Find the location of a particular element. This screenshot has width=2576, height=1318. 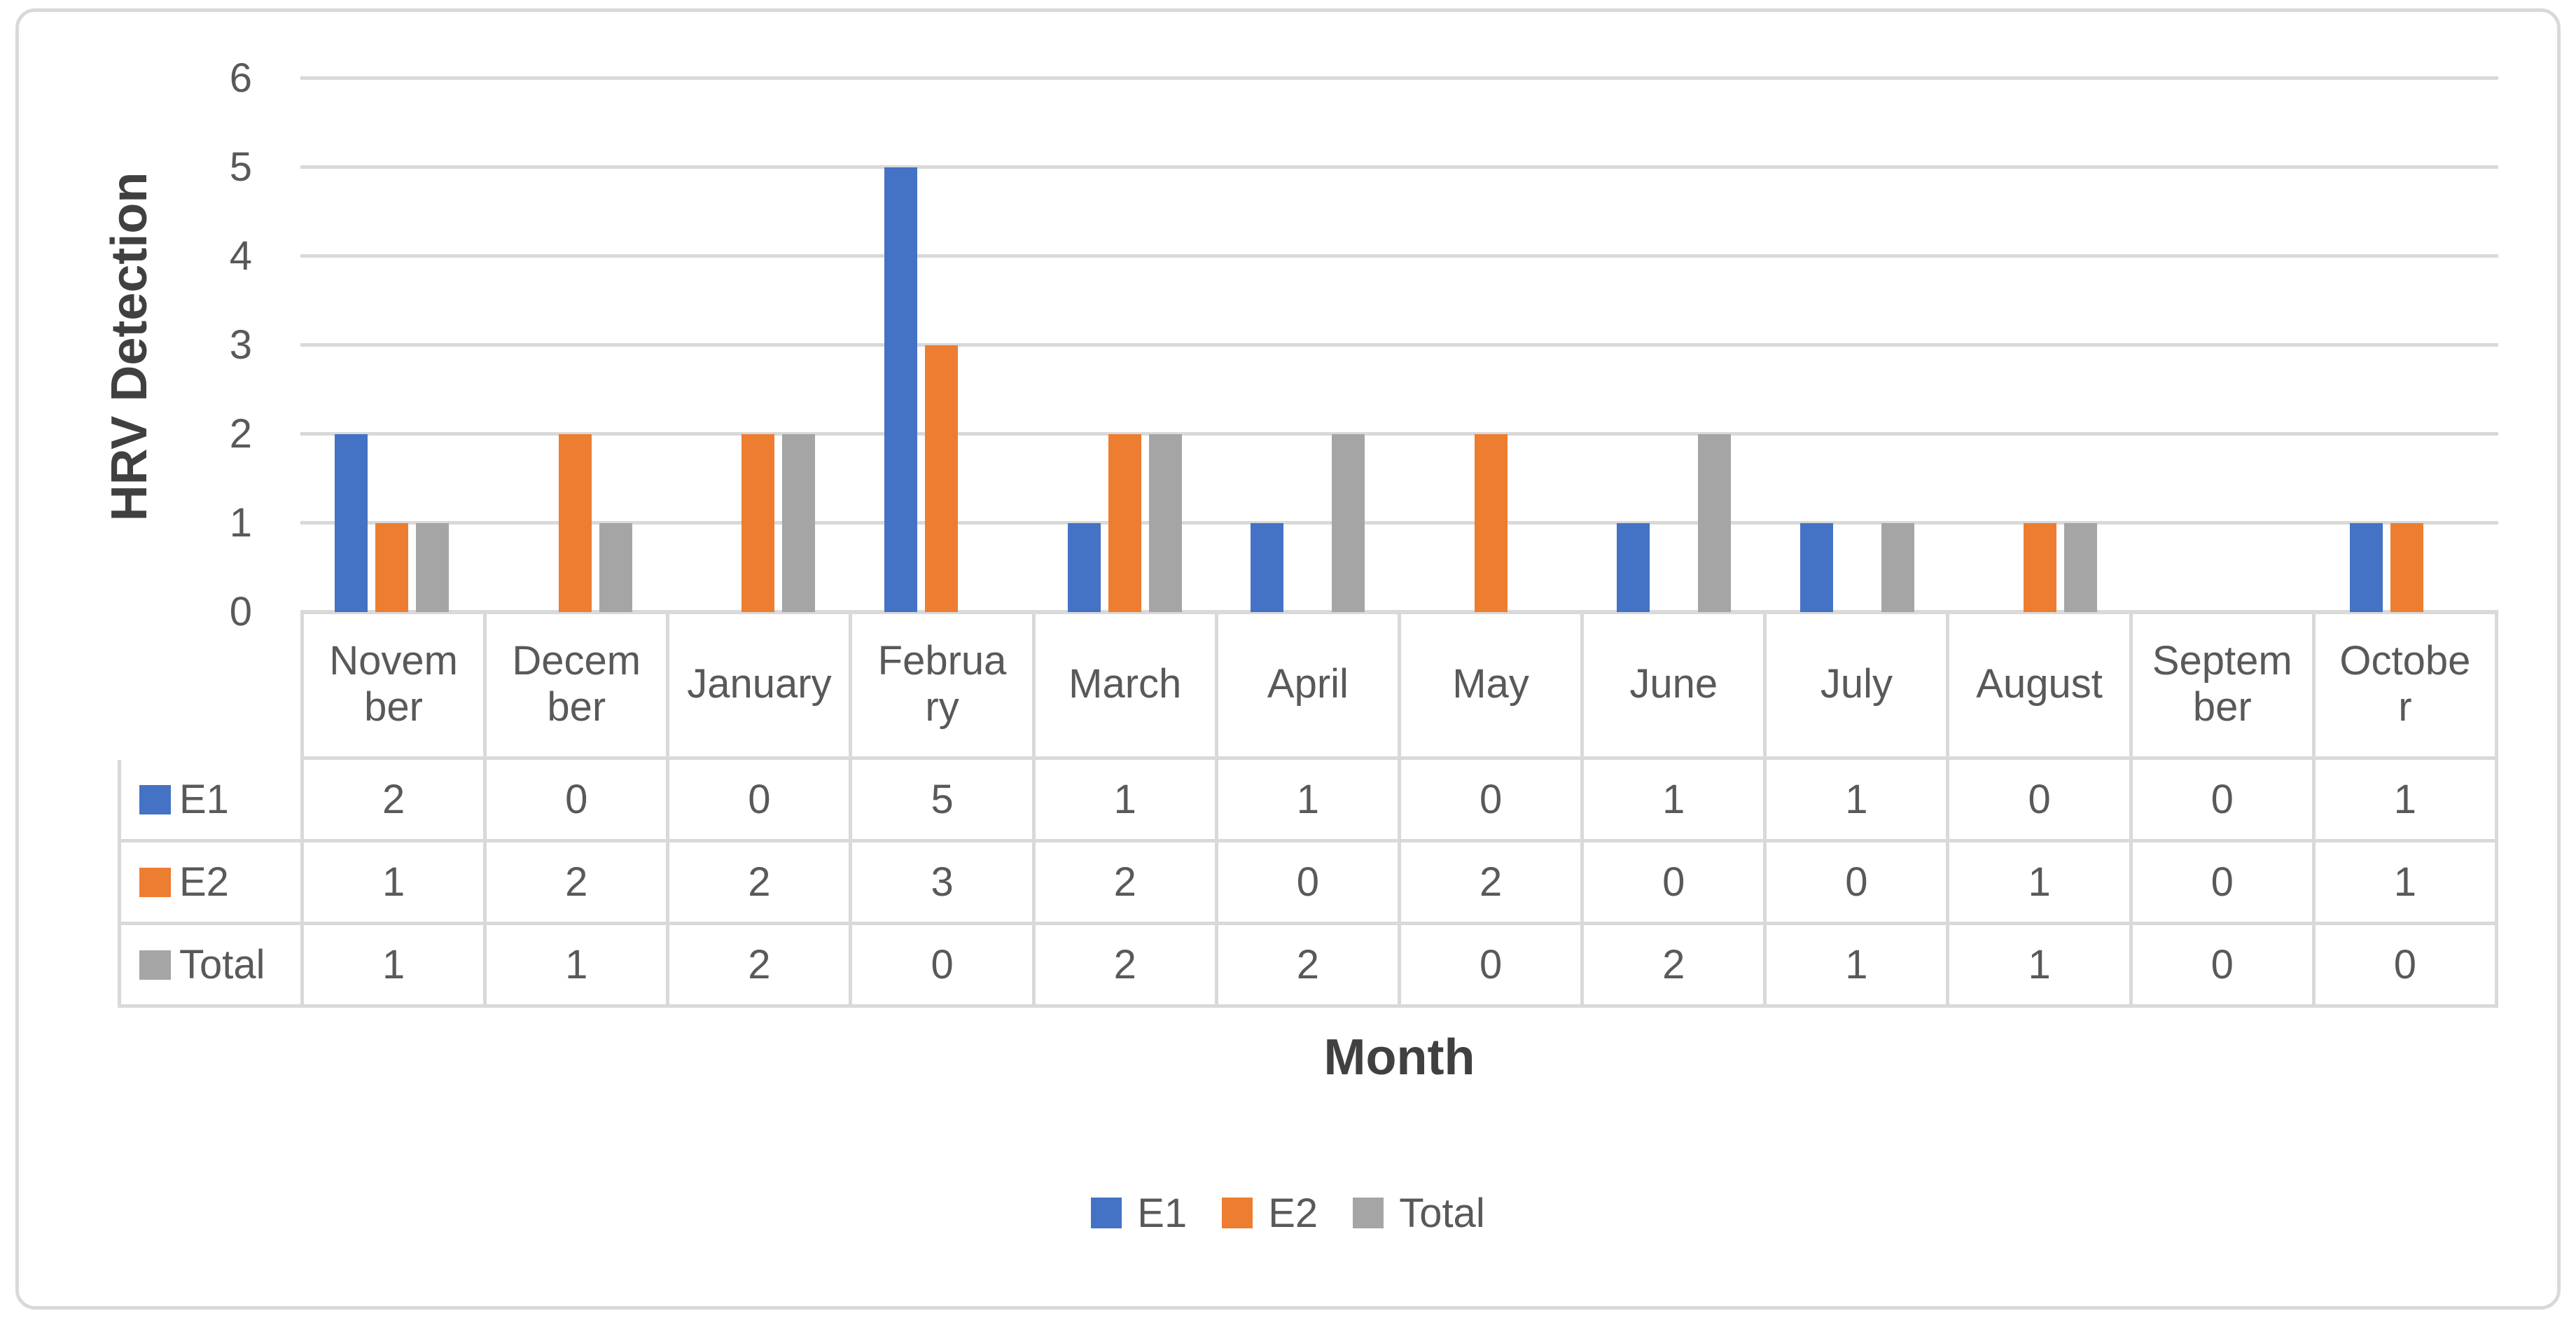

table-value-e2-april: 0 is located at coordinates (1309, 883).